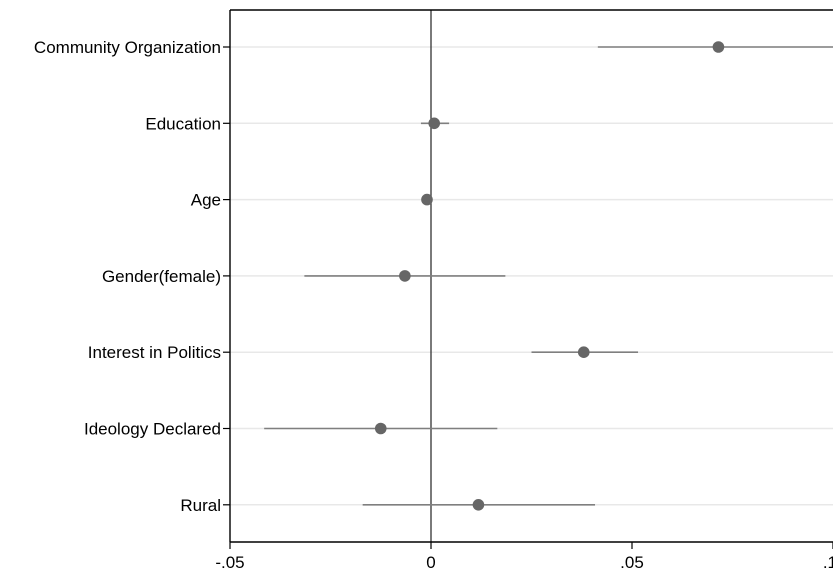 The width and height of the screenshot is (833, 571). What do you see at coordinates (229, 562) in the screenshot?
I see `x-tick-label: -.05` at bounding box center [229, 562].